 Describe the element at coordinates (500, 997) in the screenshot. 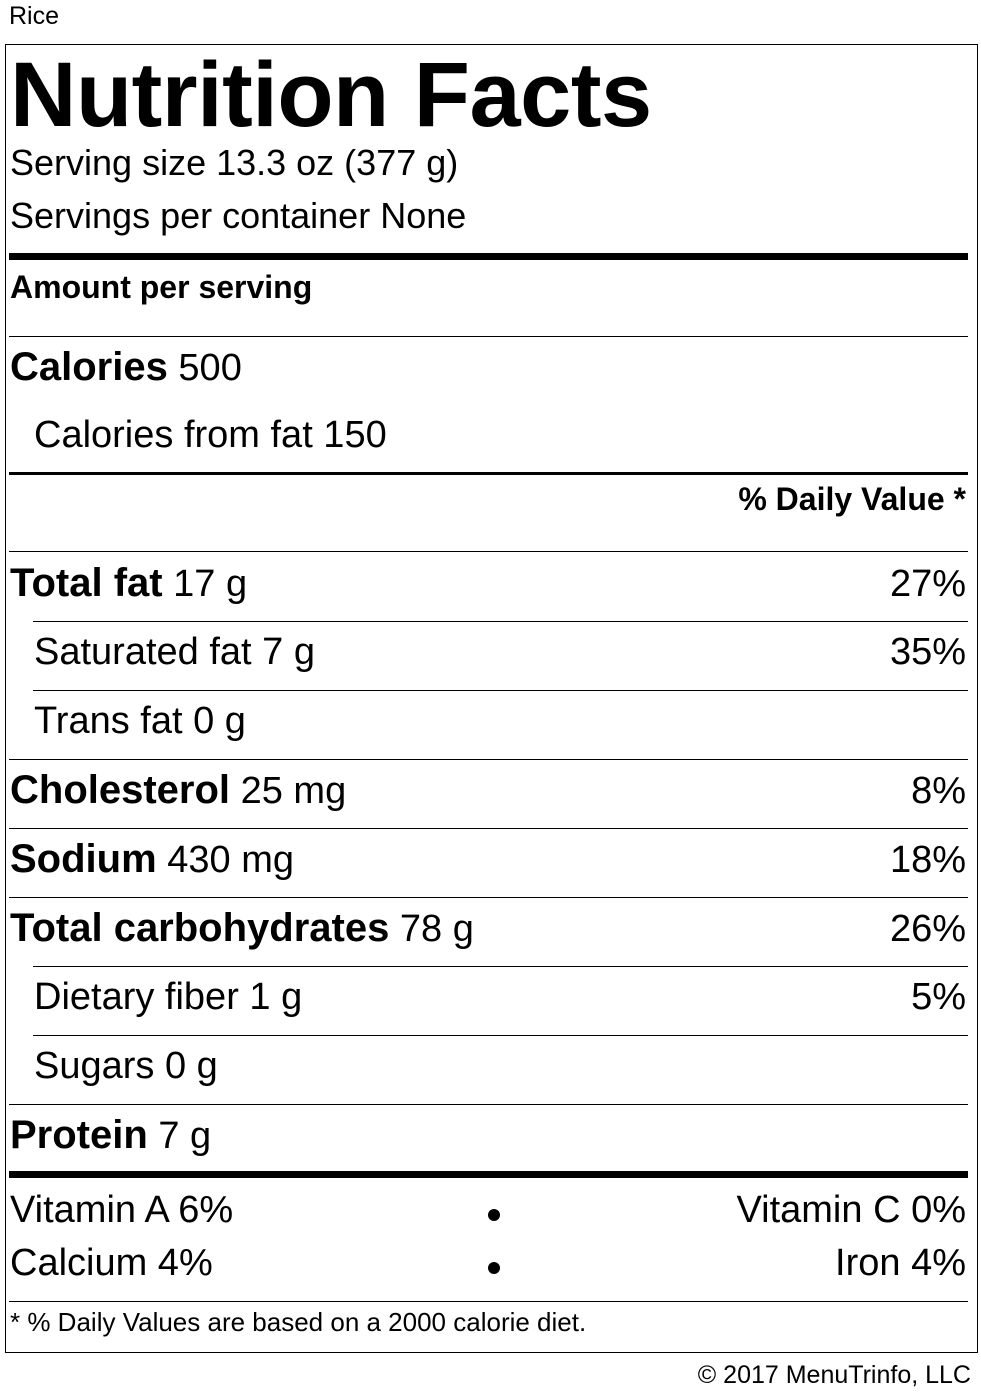

I see `nutrient-row-dietary-fiber: Dietary fiber 1 g 5%` at that location.